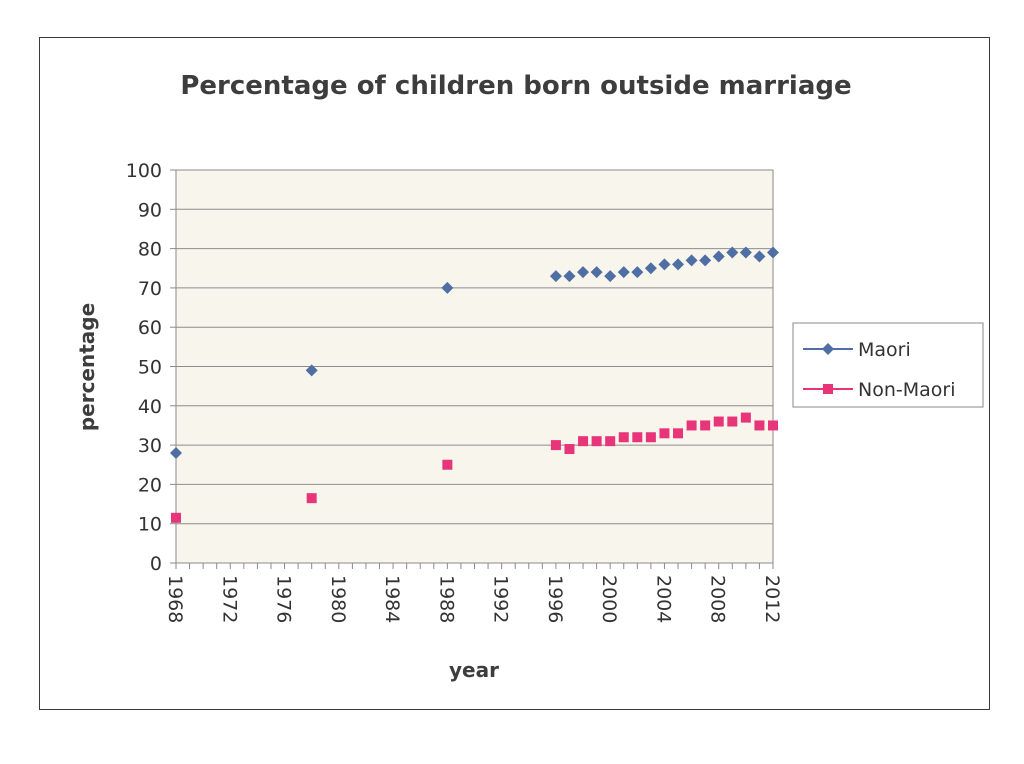 The width and height of the screenshot is (1024, 764). Describe the element at coordinates (150, 485) in the screenshot. I see `y-tick-label: 20` at that location.